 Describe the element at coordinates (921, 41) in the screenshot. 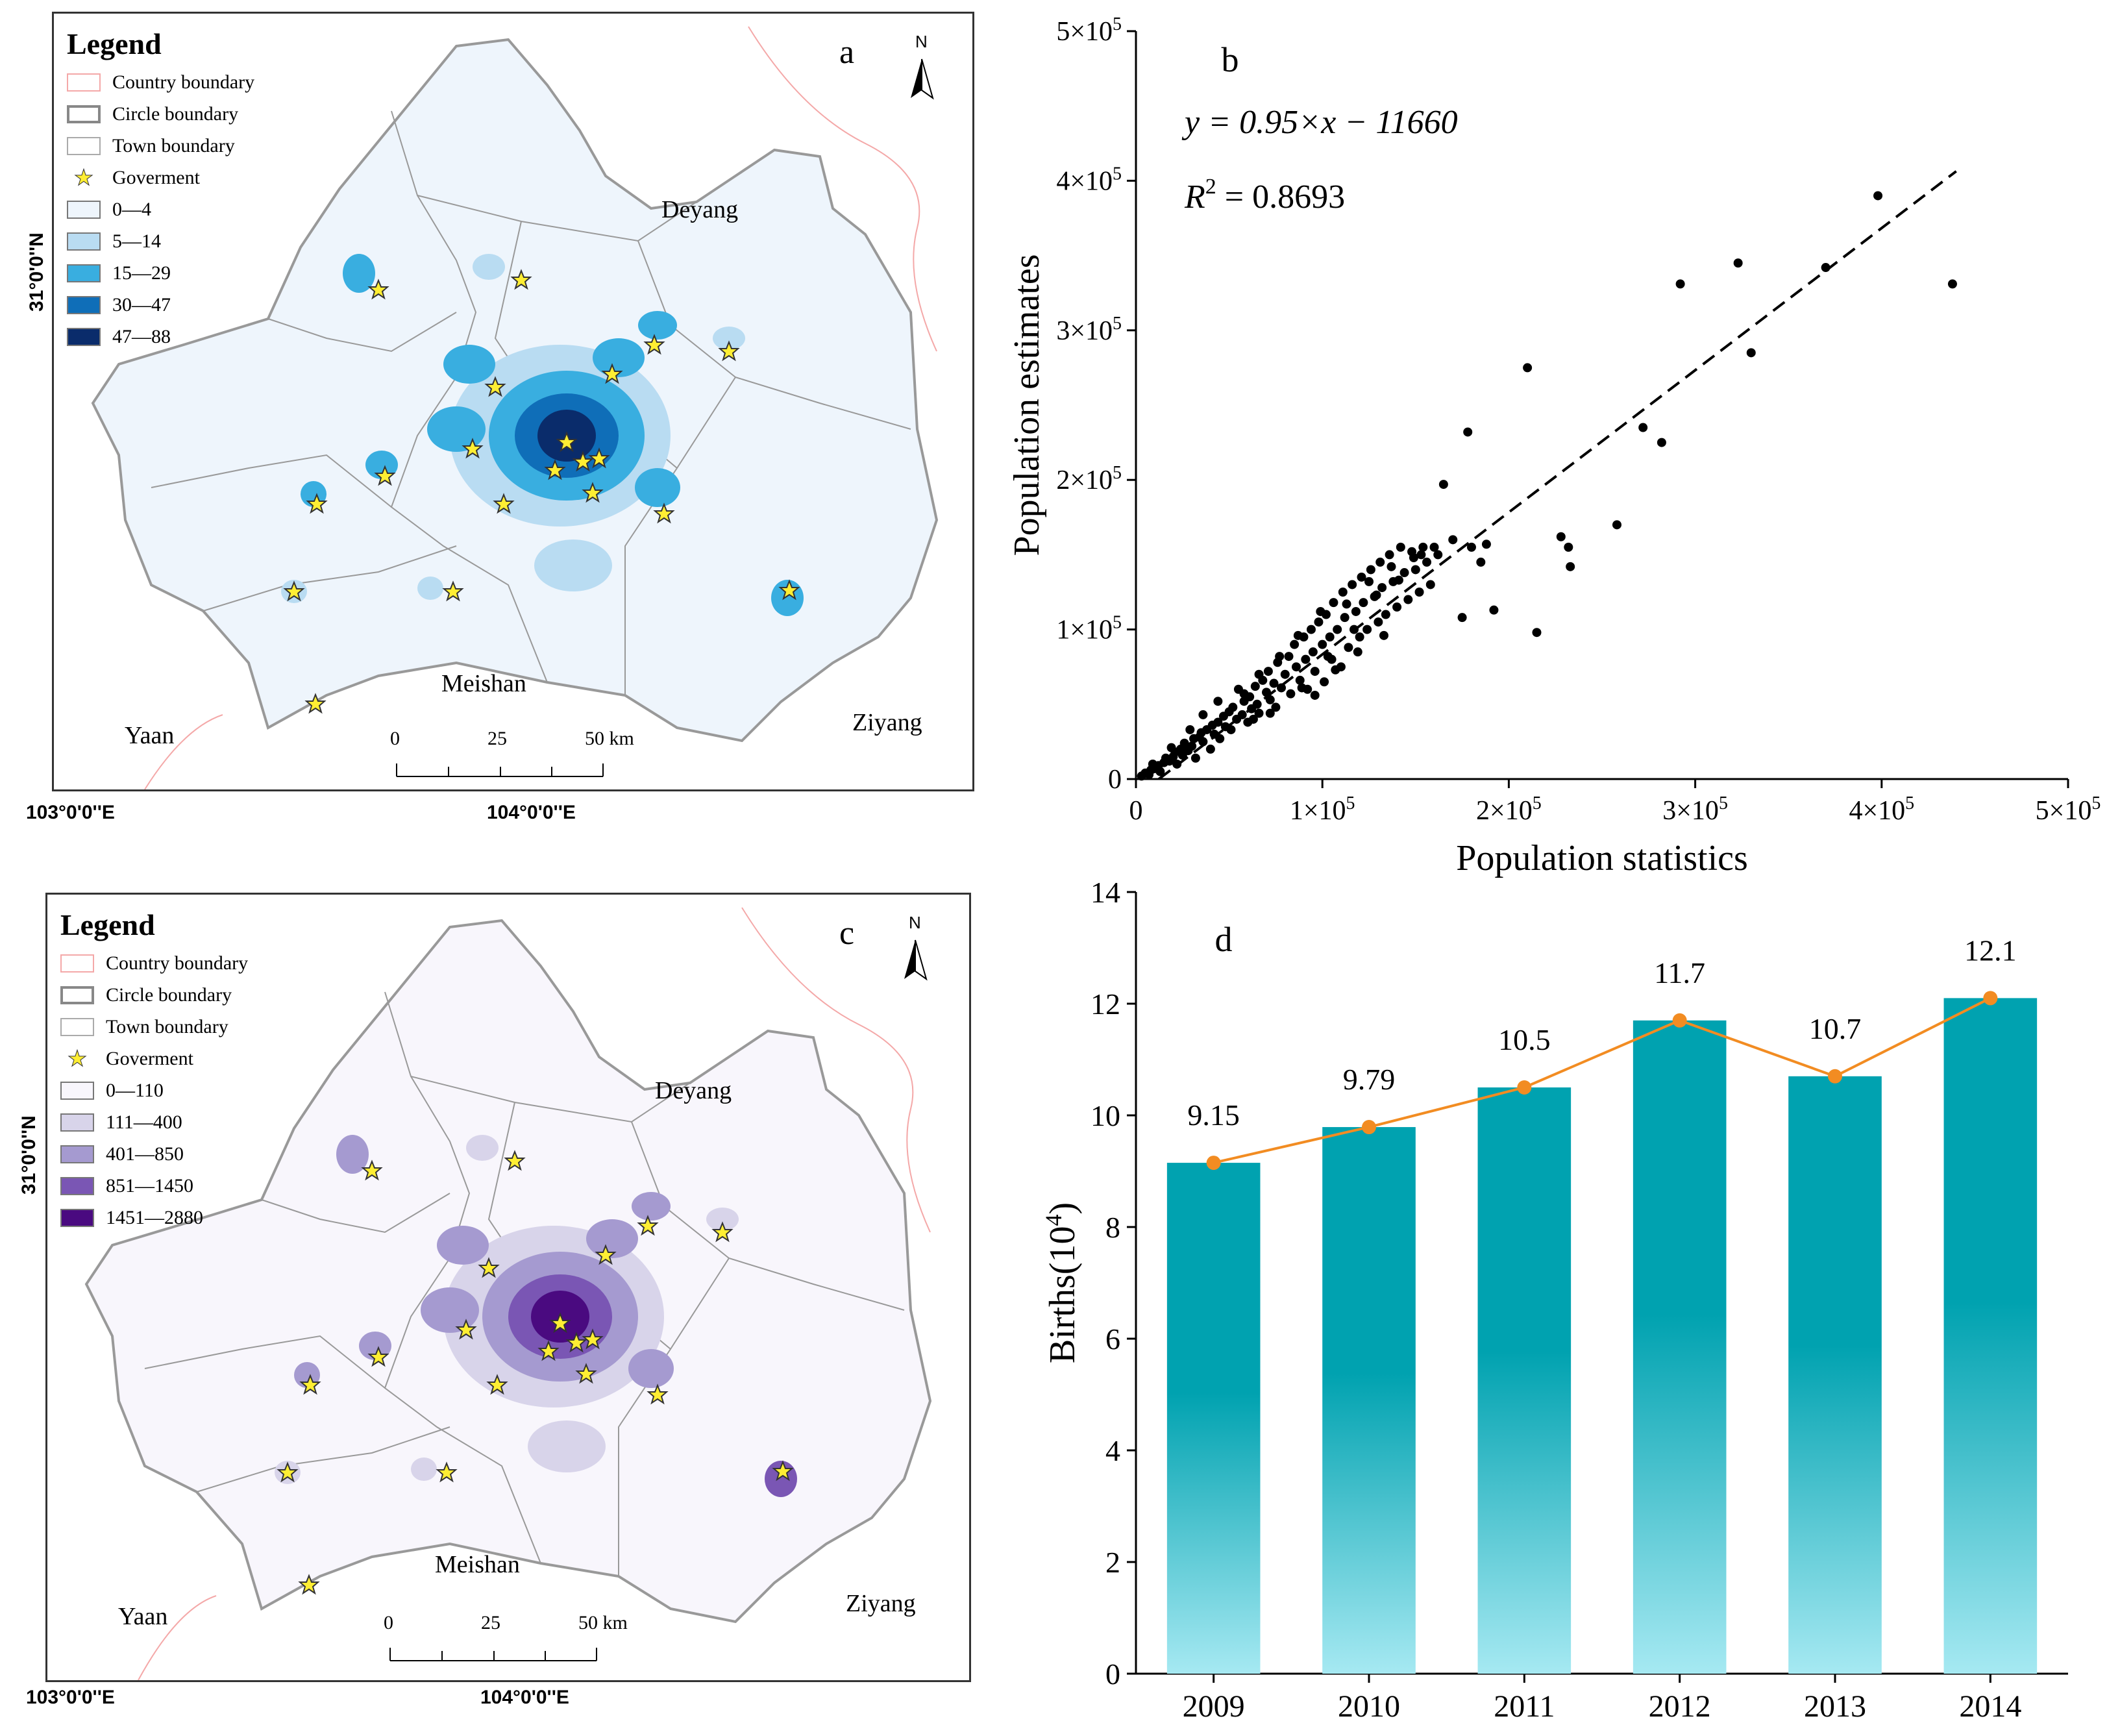

I see `north-label: N` at that location.